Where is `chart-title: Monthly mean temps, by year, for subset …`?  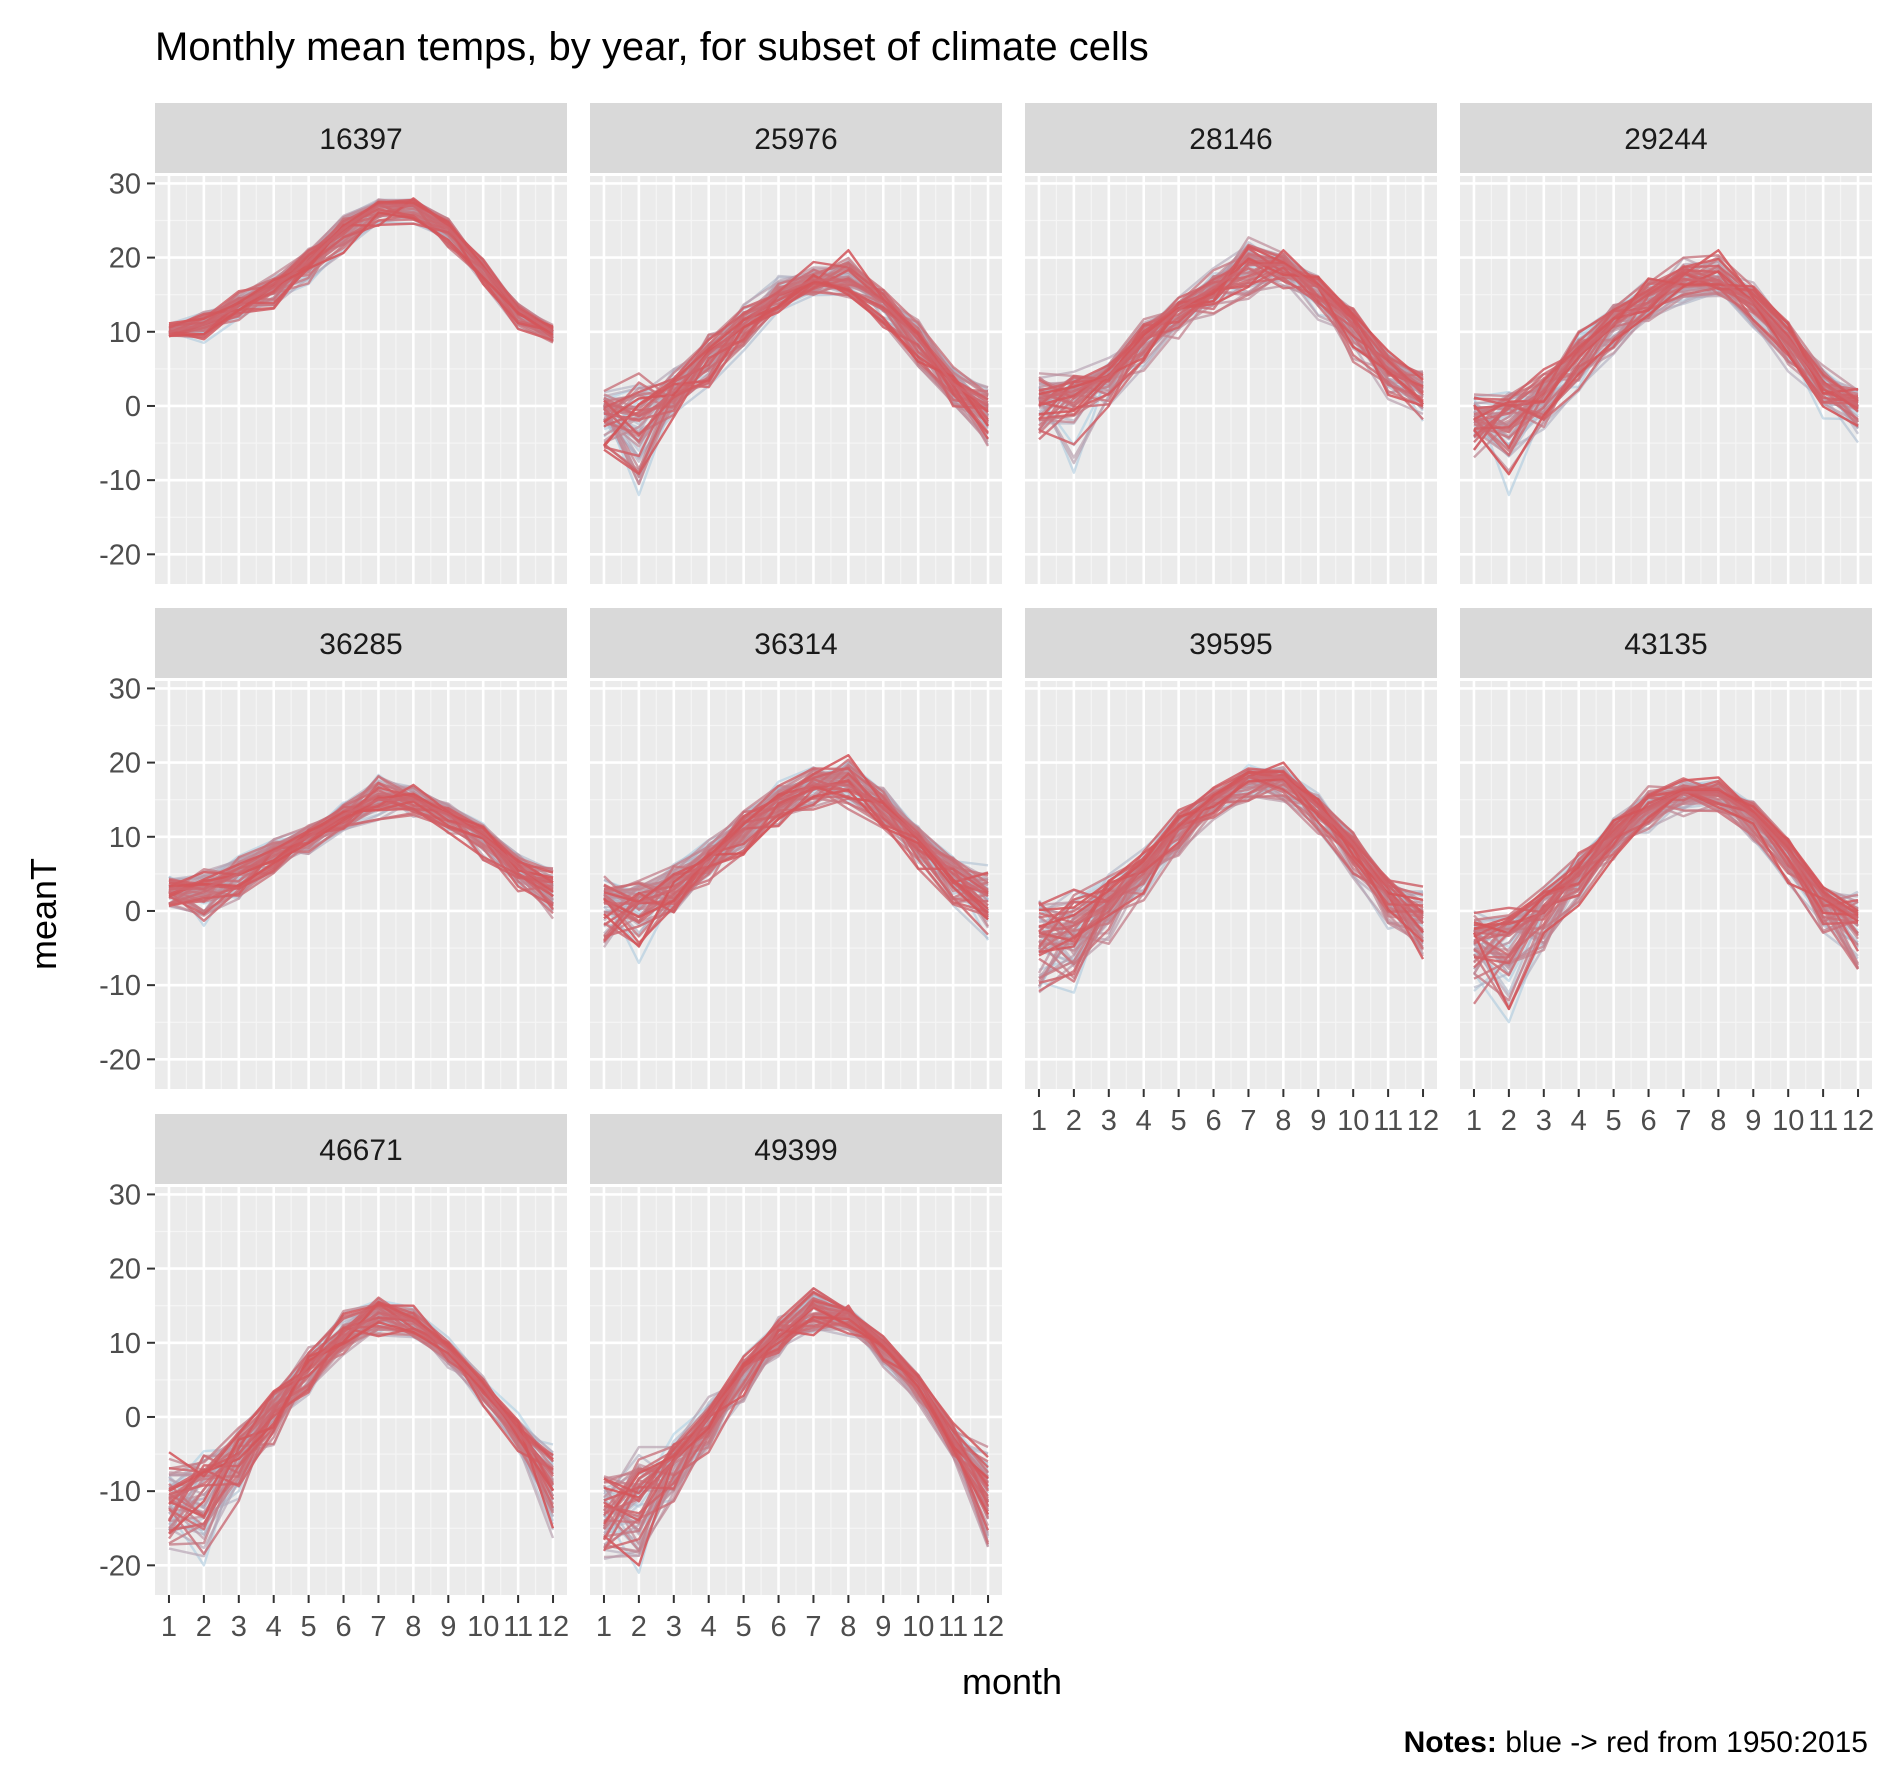
chart-title: Monthly mean temps, by year, for subset … is located at coordinates (652, 47).